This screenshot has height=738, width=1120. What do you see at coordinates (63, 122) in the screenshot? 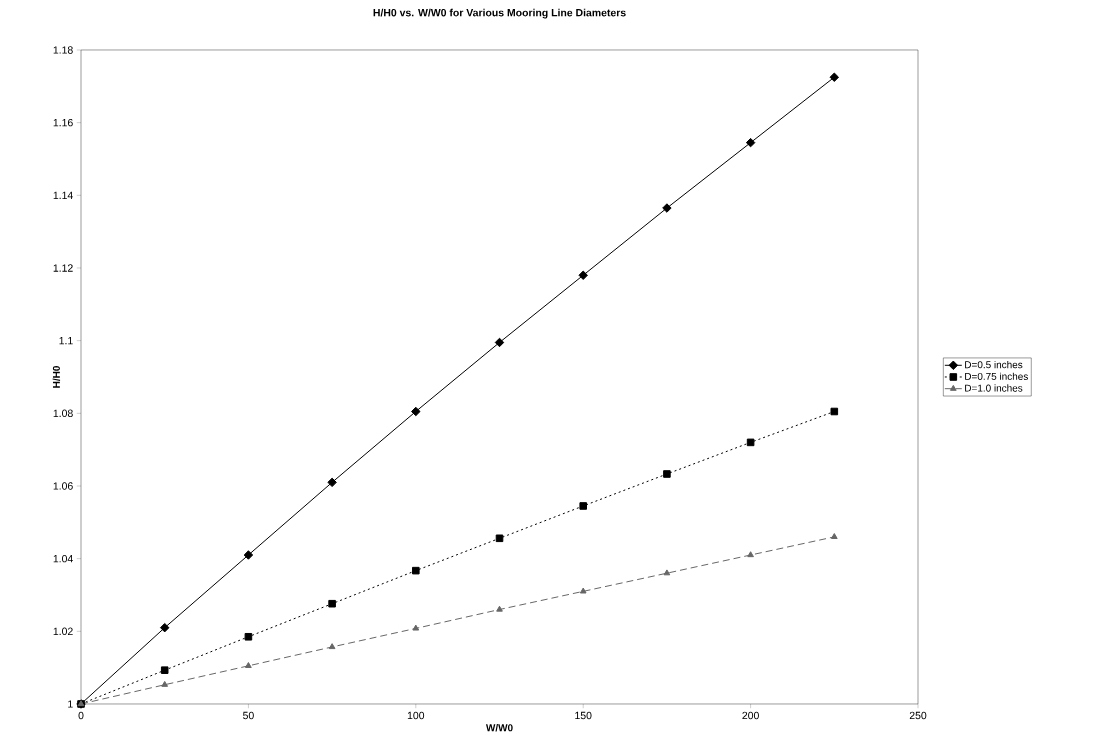
I see `y-tick-label: 1.16` at bounding box center [63, 122].